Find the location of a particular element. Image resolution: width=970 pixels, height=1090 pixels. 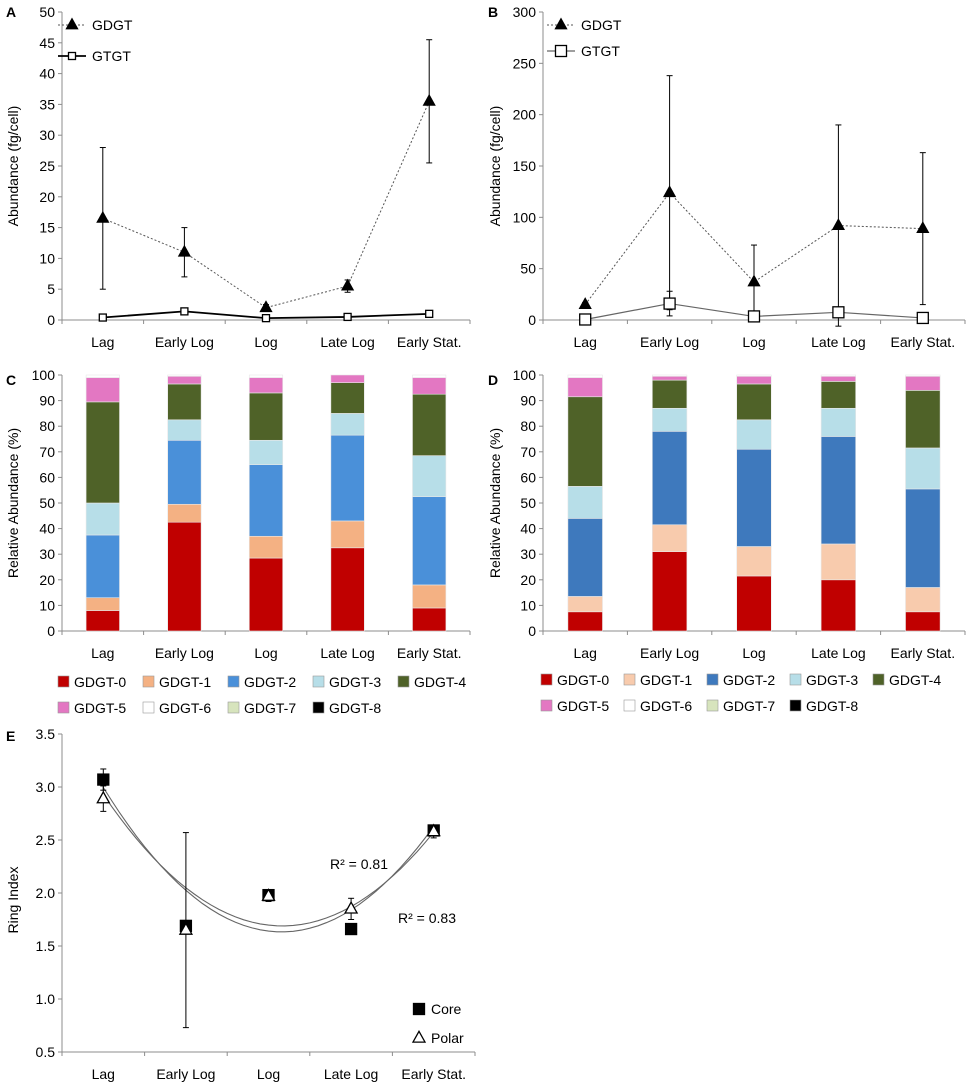

panel-d-ytick-label: 80 is located at coordinates (528, 426).